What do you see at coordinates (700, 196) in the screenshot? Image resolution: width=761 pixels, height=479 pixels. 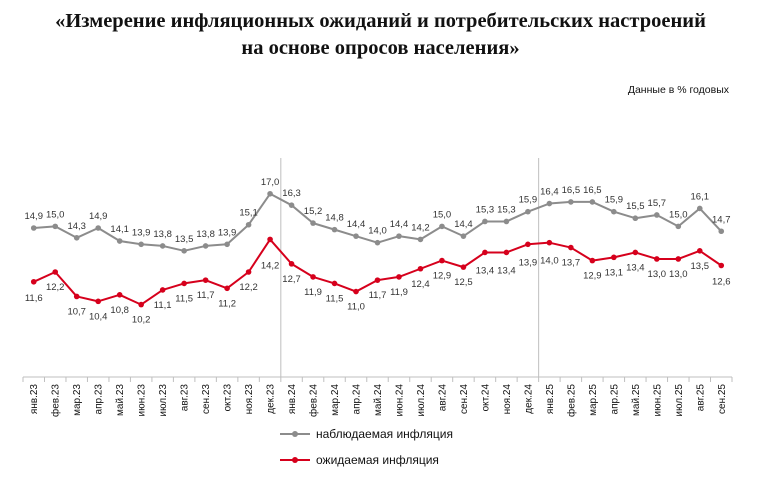 I see `data-label: 16,1` at bounding box center [700, 196].